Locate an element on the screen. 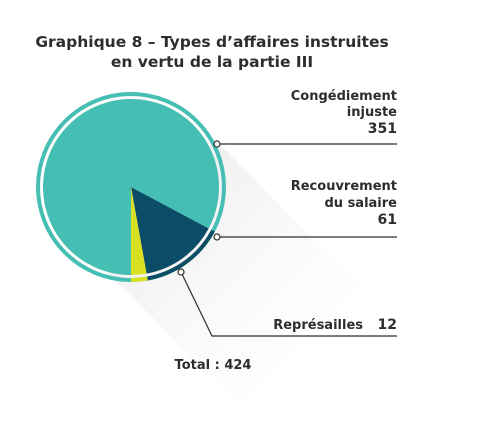 This screenshot has width=477, height=427. slice-value-represailles: 12 is located at coordinates (387, 325).